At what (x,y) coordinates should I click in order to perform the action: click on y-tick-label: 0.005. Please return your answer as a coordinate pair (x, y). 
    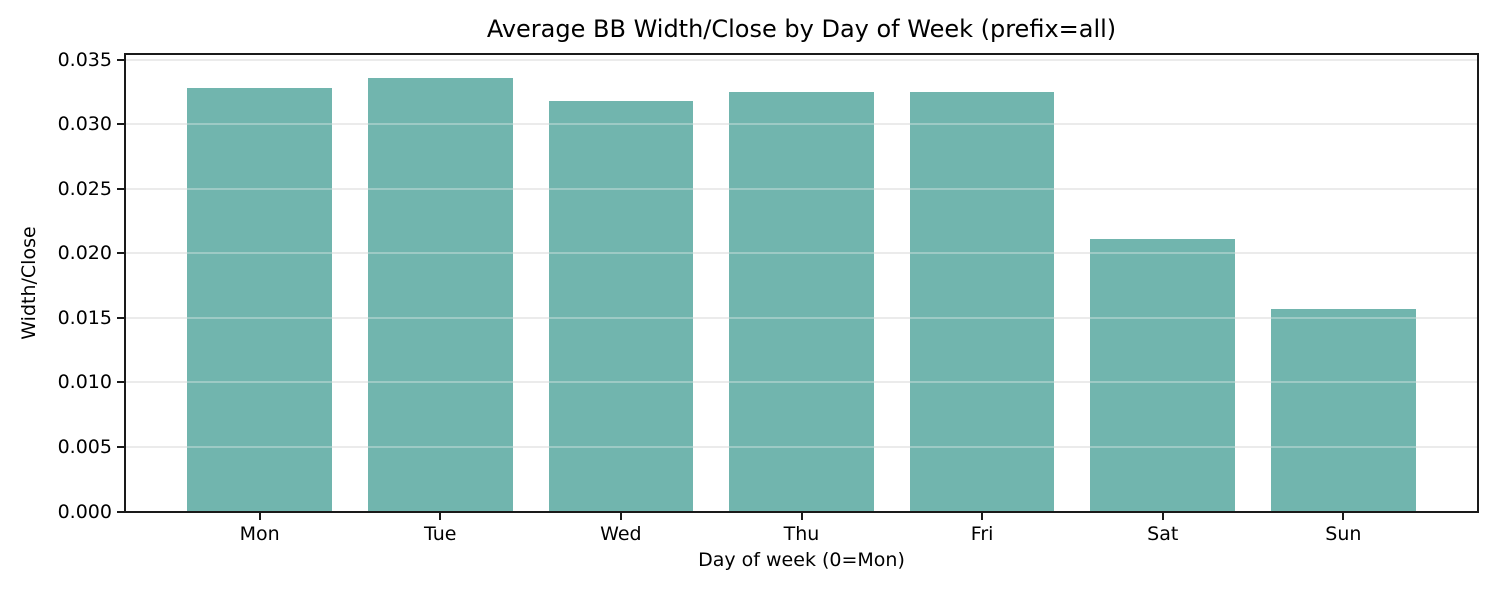
    Looking at the image, I should click on (84, 446).